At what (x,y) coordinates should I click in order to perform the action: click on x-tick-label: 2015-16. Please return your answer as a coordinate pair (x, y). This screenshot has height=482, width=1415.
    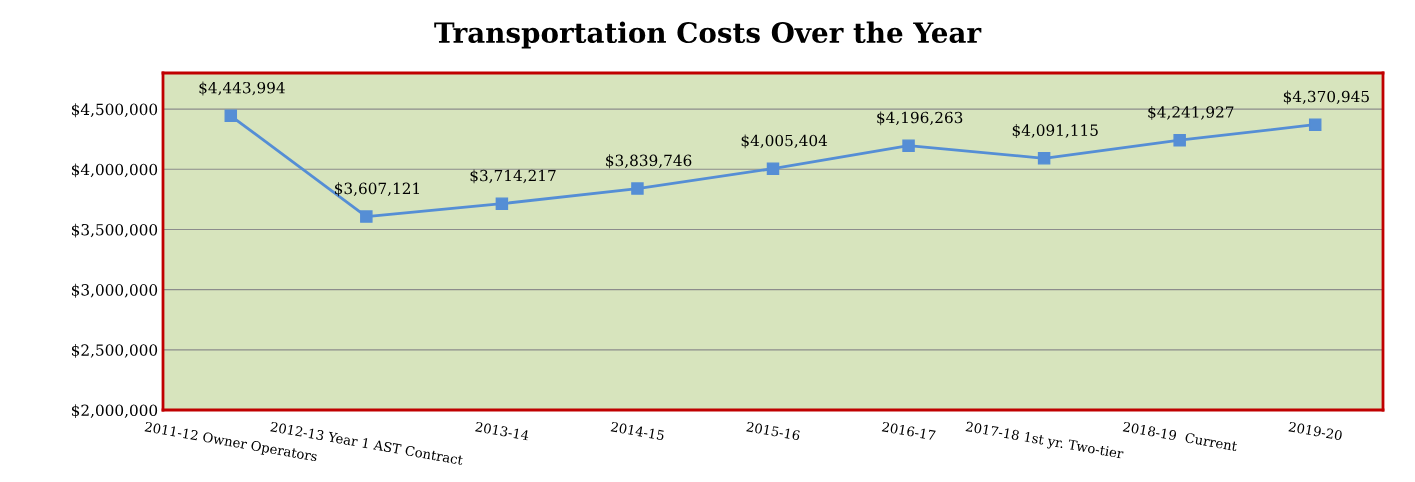
    Looking at the image, I should click on (773, 431).